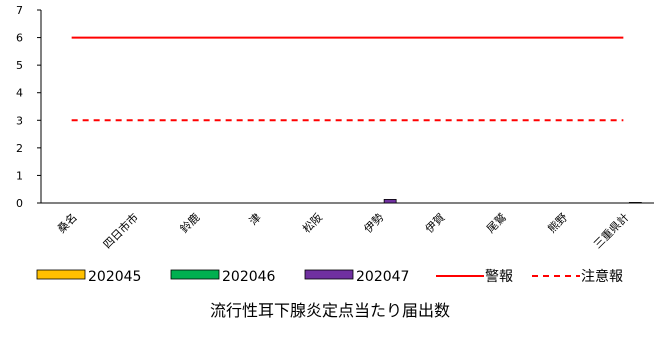  I want to click on y-axis: 0 1 2 3 4 5 6 7, so click(29, 107).